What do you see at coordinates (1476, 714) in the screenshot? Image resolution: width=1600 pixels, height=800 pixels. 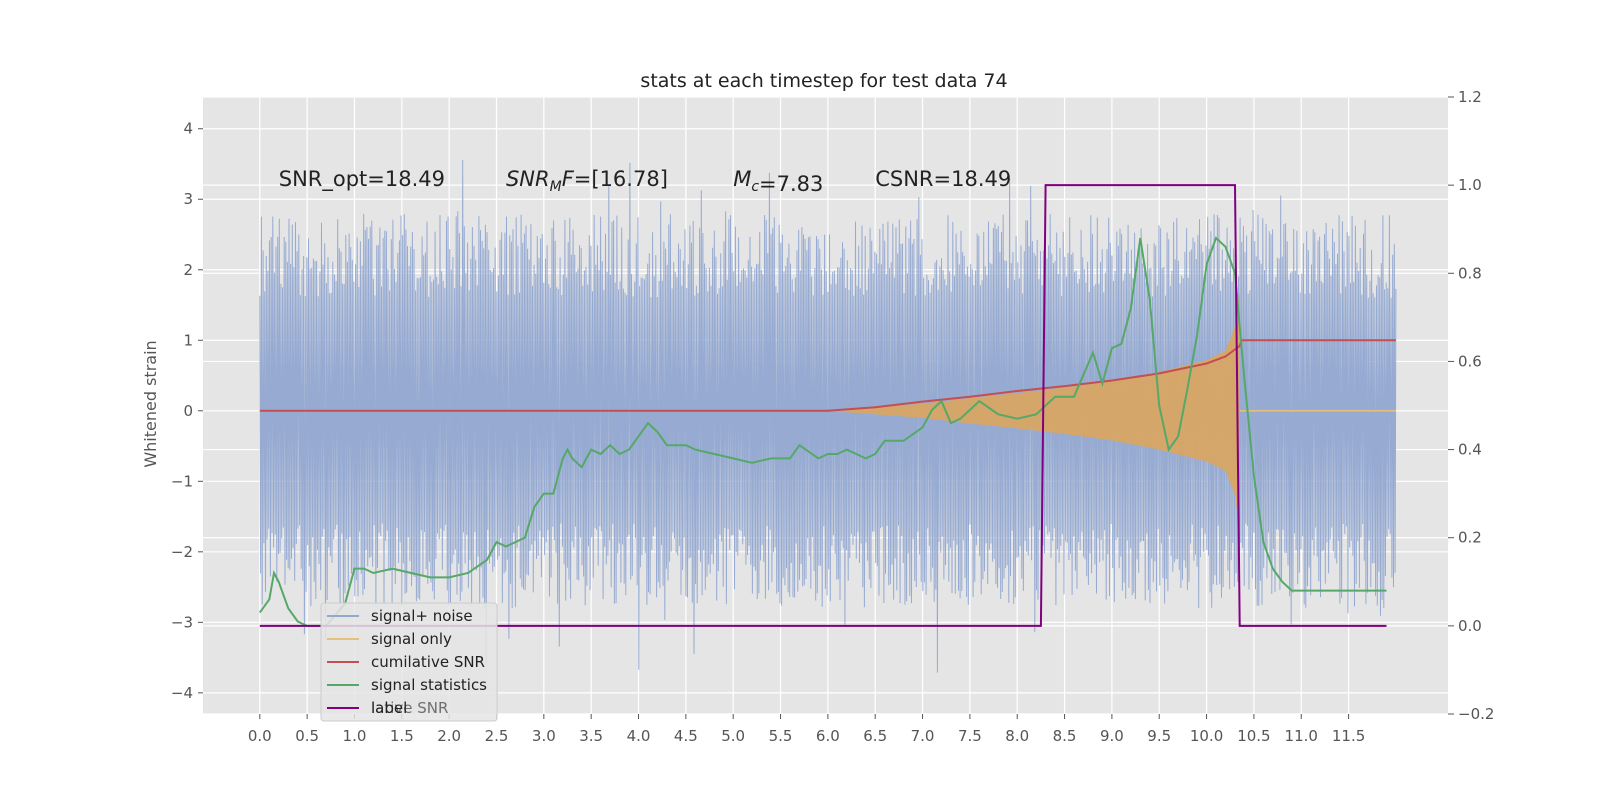 I see `y2-tick-label: −0.2` at bounding box center [1476, 714].